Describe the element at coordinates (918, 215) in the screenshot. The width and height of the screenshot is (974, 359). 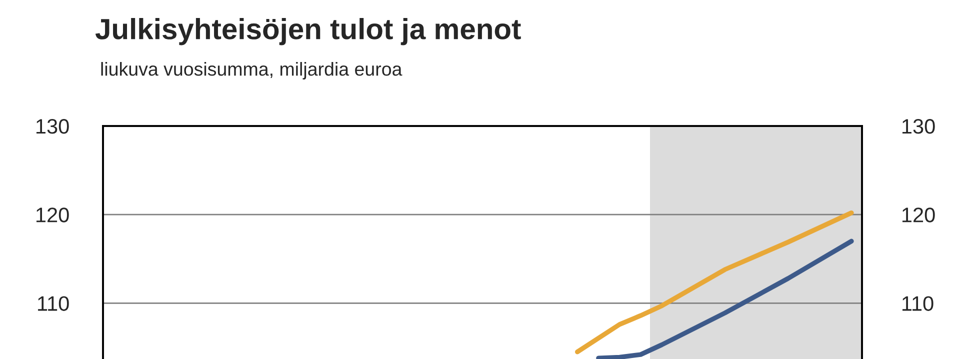
I see `y2-tick-label: 120` at that location.